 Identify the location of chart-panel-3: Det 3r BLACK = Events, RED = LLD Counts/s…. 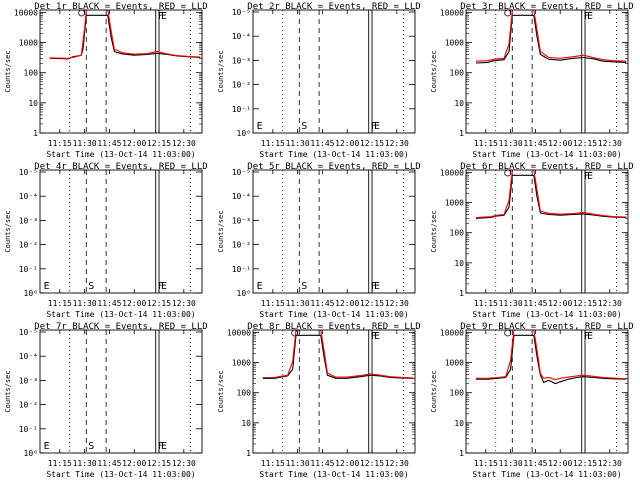
(532, 80).